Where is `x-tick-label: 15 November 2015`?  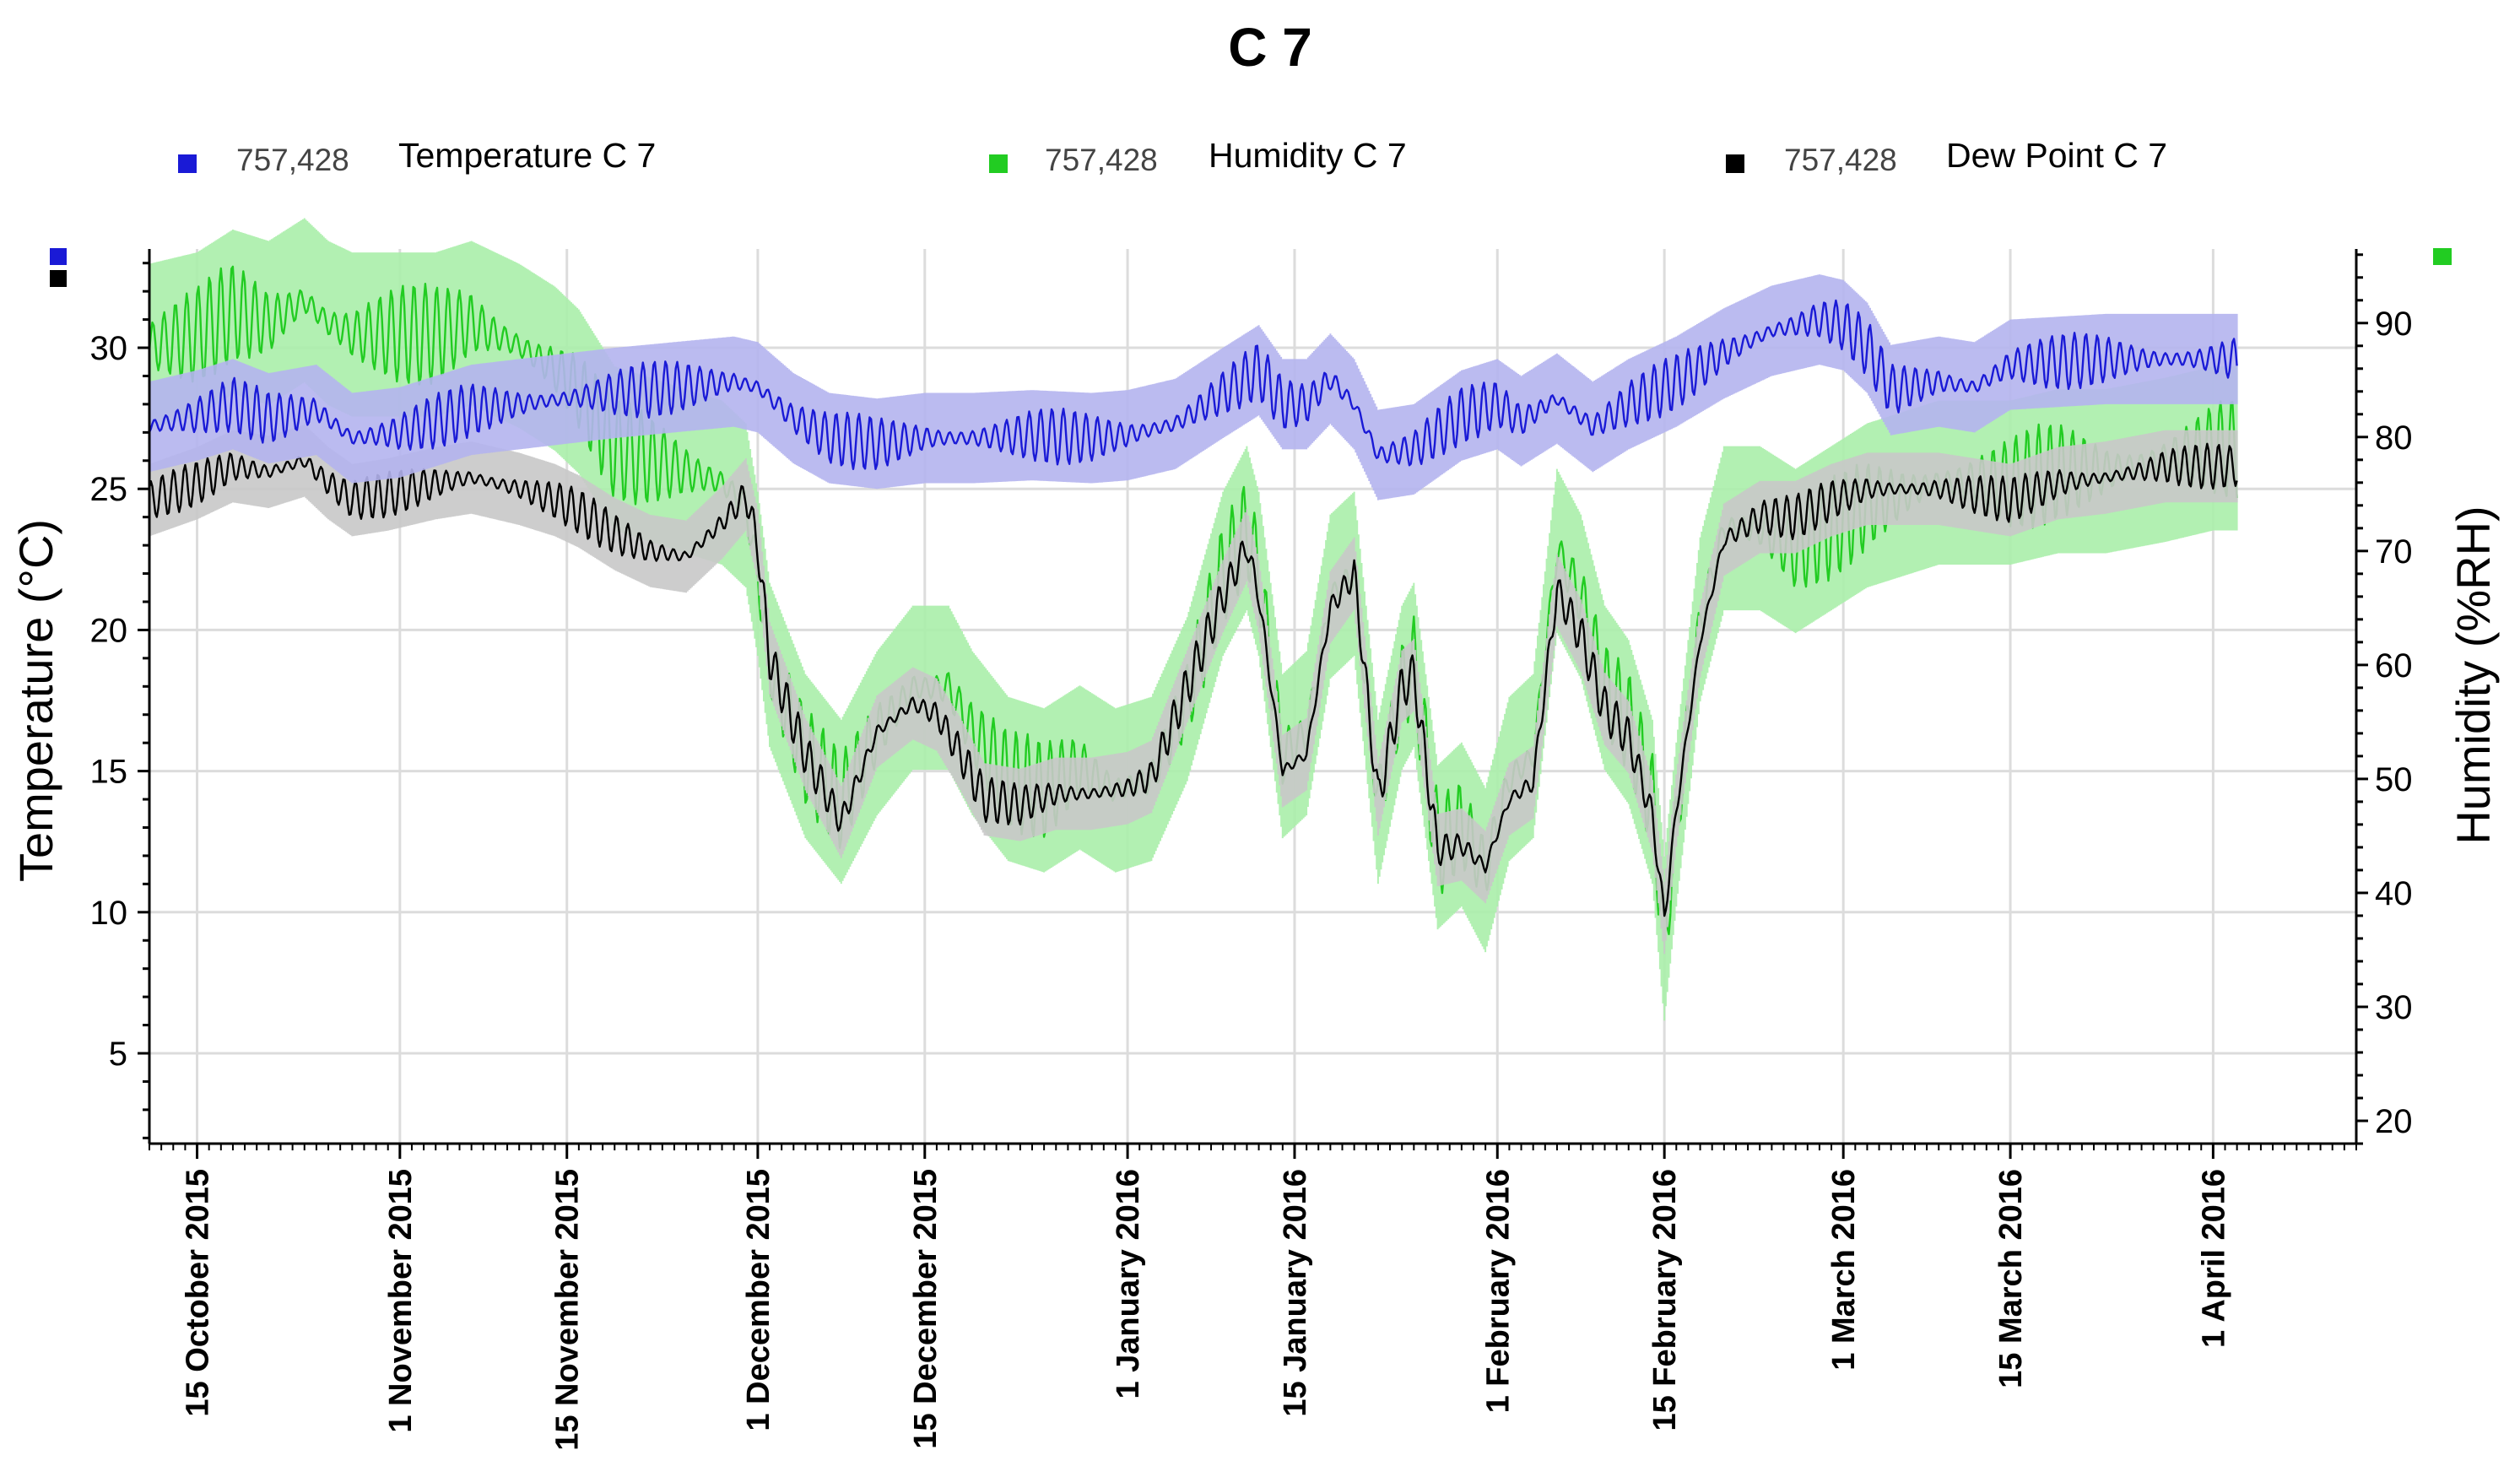 x-tick-label: 15 November 2015 is located at coordinates (568, 1310).